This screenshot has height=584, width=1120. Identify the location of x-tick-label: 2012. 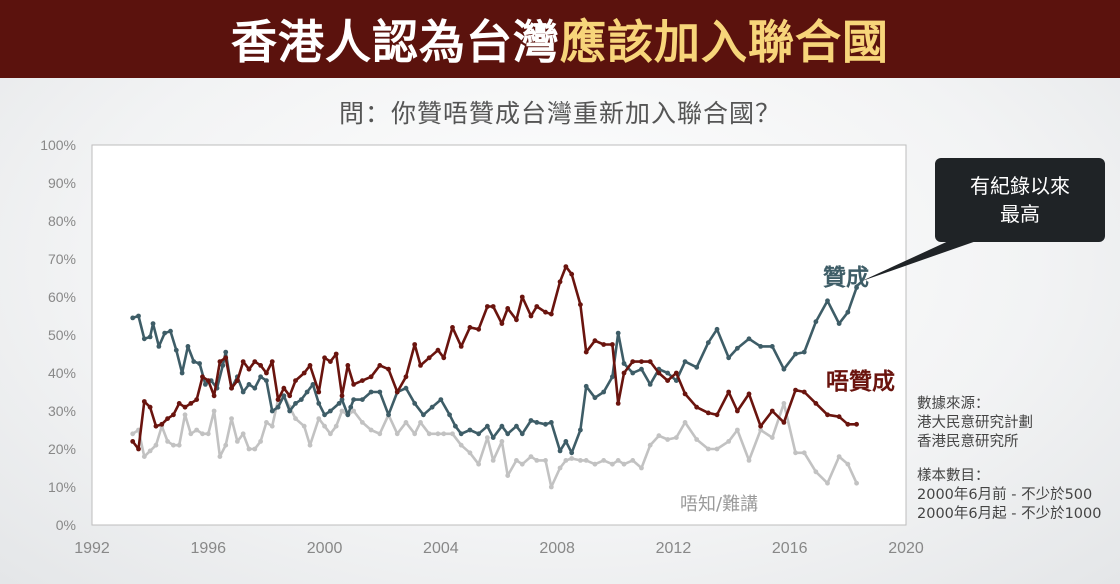
(674, 548).